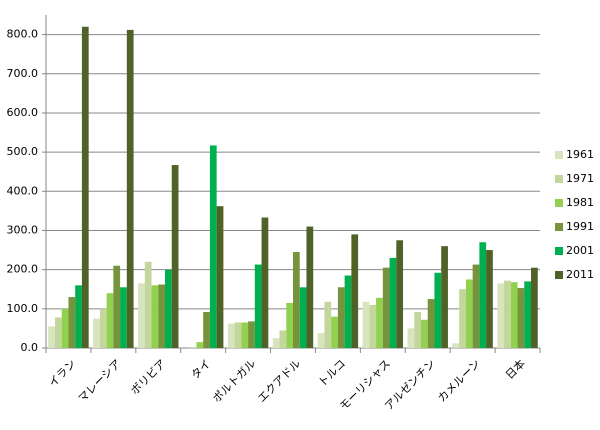  I want to click on legend-label: 1981, so click(580, 202).